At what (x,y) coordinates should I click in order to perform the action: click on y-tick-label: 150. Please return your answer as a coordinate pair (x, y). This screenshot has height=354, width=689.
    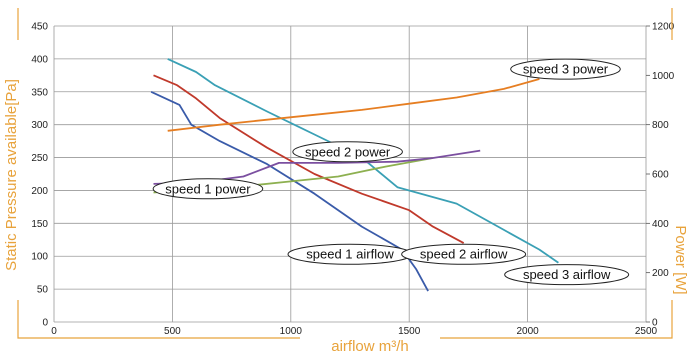
    Looking at the image, I should click on (39, 224).